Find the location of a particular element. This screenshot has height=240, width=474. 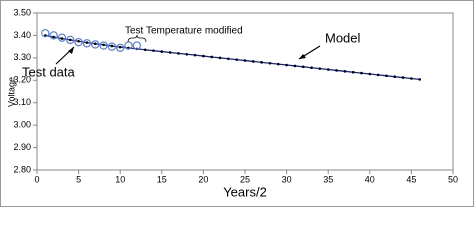

y-tick-label: 3.20 is located at coordinates (22, 80).